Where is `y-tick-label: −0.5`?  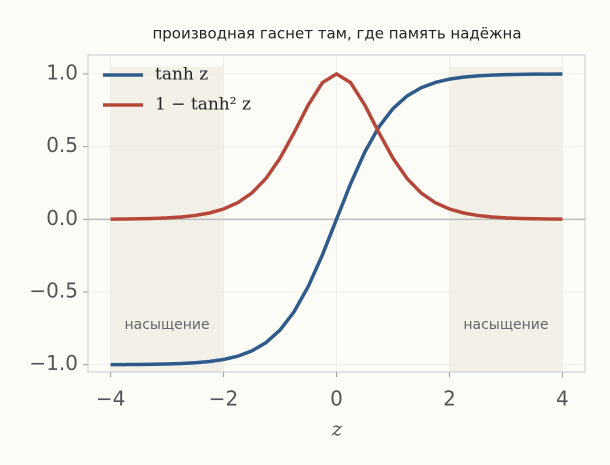
y-tick-label: −0.5 is located at coordinates (53, 291).